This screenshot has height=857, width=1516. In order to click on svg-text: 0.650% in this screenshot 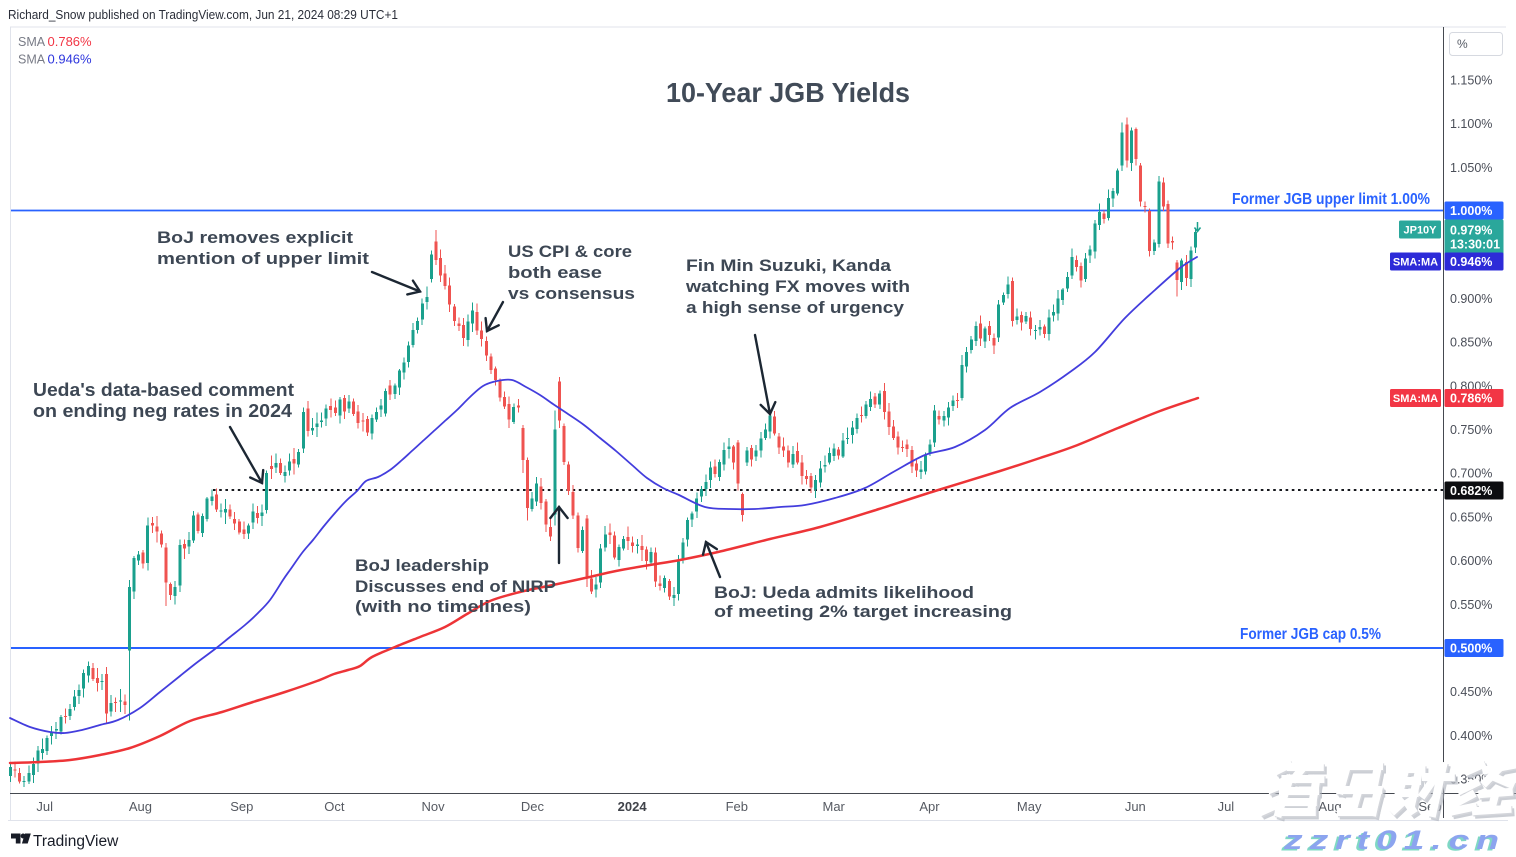, I will do `click(1471, 517)`.